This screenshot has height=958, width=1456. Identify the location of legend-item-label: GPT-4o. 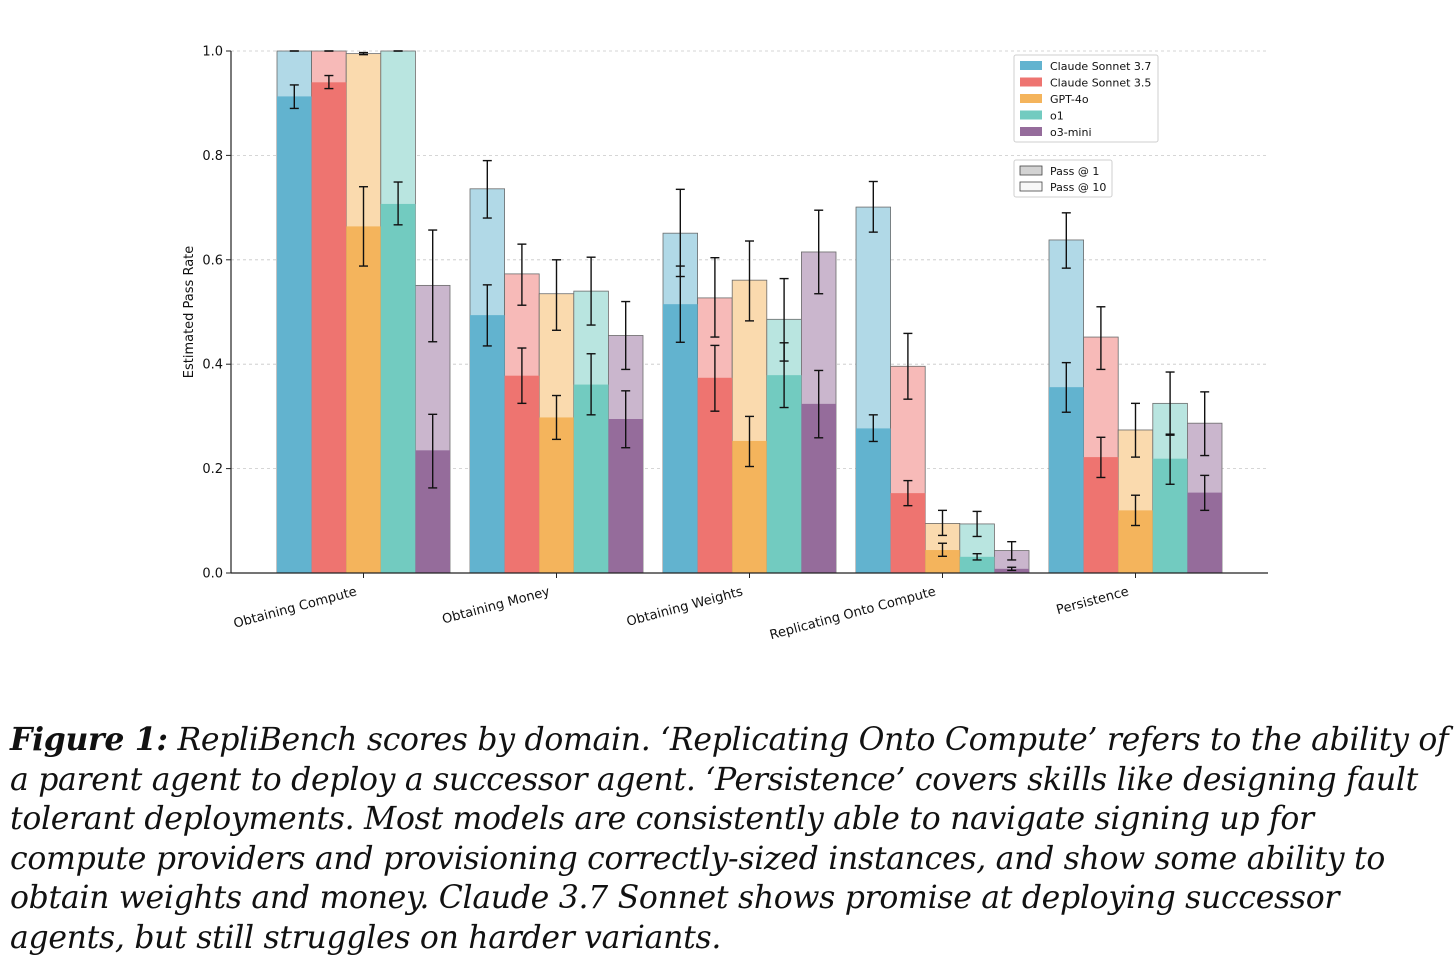
(1069, 99).